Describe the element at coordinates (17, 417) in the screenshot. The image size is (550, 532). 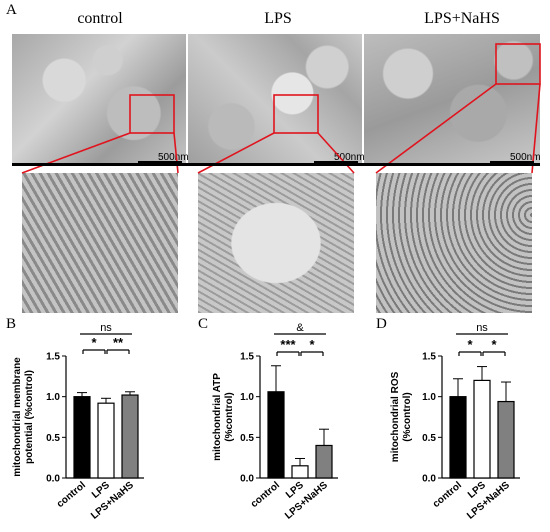
I see `y-axis-label: mitochondrial membrane` at that location.